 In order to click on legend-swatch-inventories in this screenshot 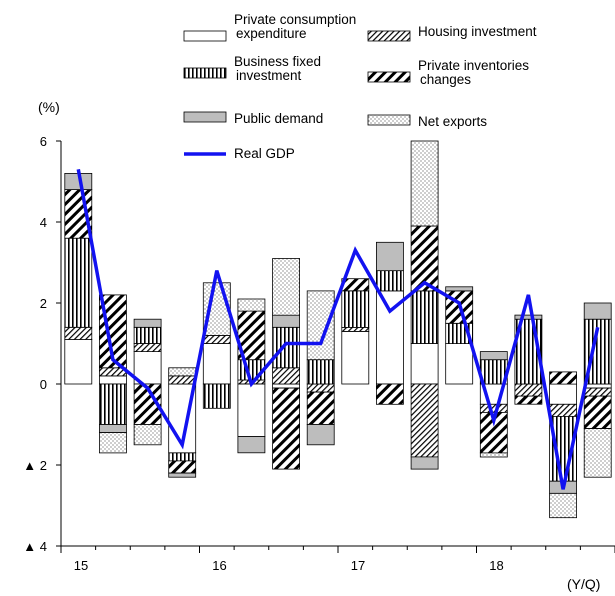, I will do `click(389, 77)`.